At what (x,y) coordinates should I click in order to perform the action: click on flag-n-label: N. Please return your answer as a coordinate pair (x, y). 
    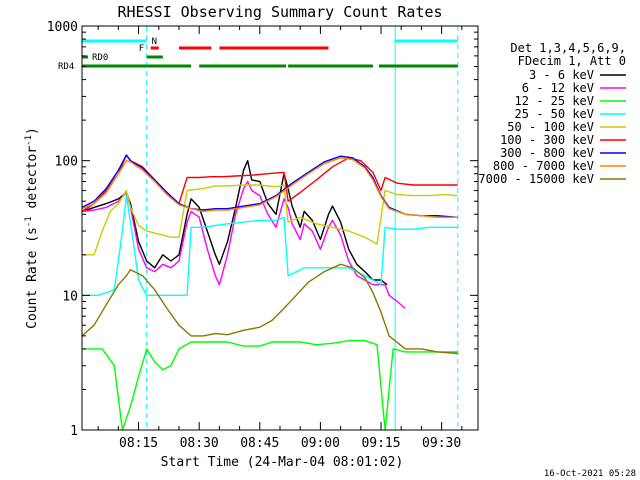
    Looking at the image, I should click on (154, 42).